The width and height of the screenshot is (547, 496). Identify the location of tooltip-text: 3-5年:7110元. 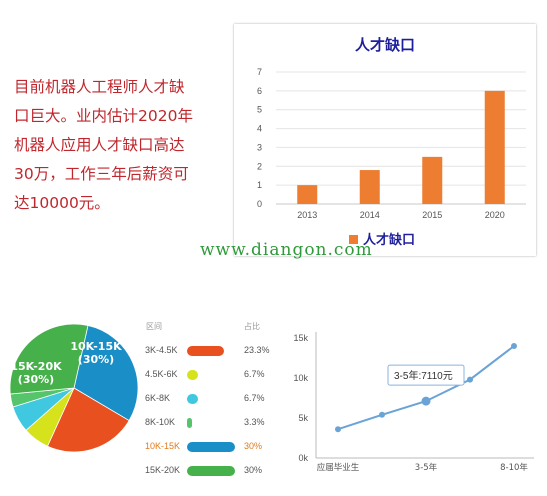
(423, 375).